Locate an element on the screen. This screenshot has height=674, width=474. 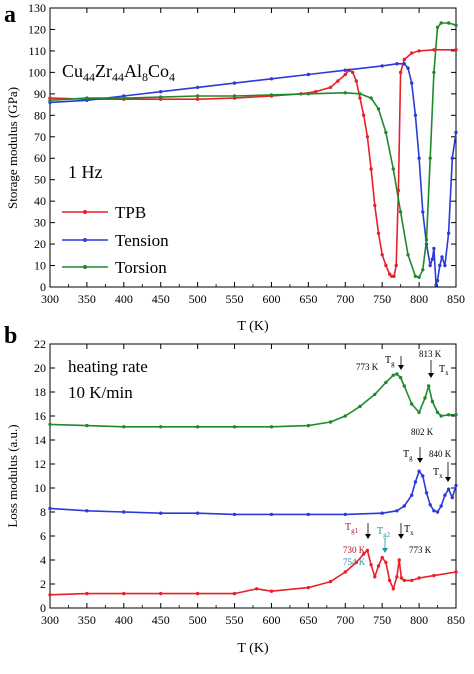
legend-label-tension: Tension is located at coordinates (142, 240).